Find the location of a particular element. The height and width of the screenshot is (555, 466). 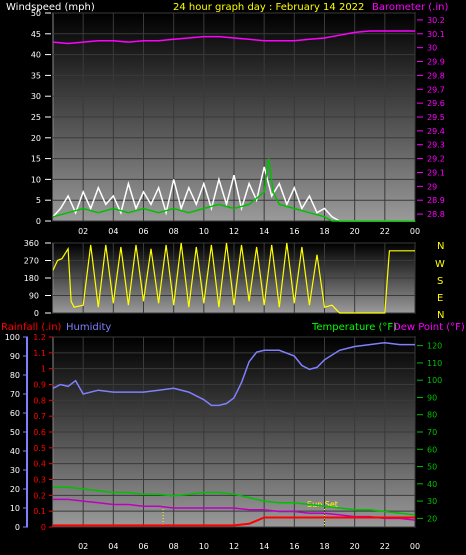

p1-left-tick-label: 5 is located at coordinates (38, 200).